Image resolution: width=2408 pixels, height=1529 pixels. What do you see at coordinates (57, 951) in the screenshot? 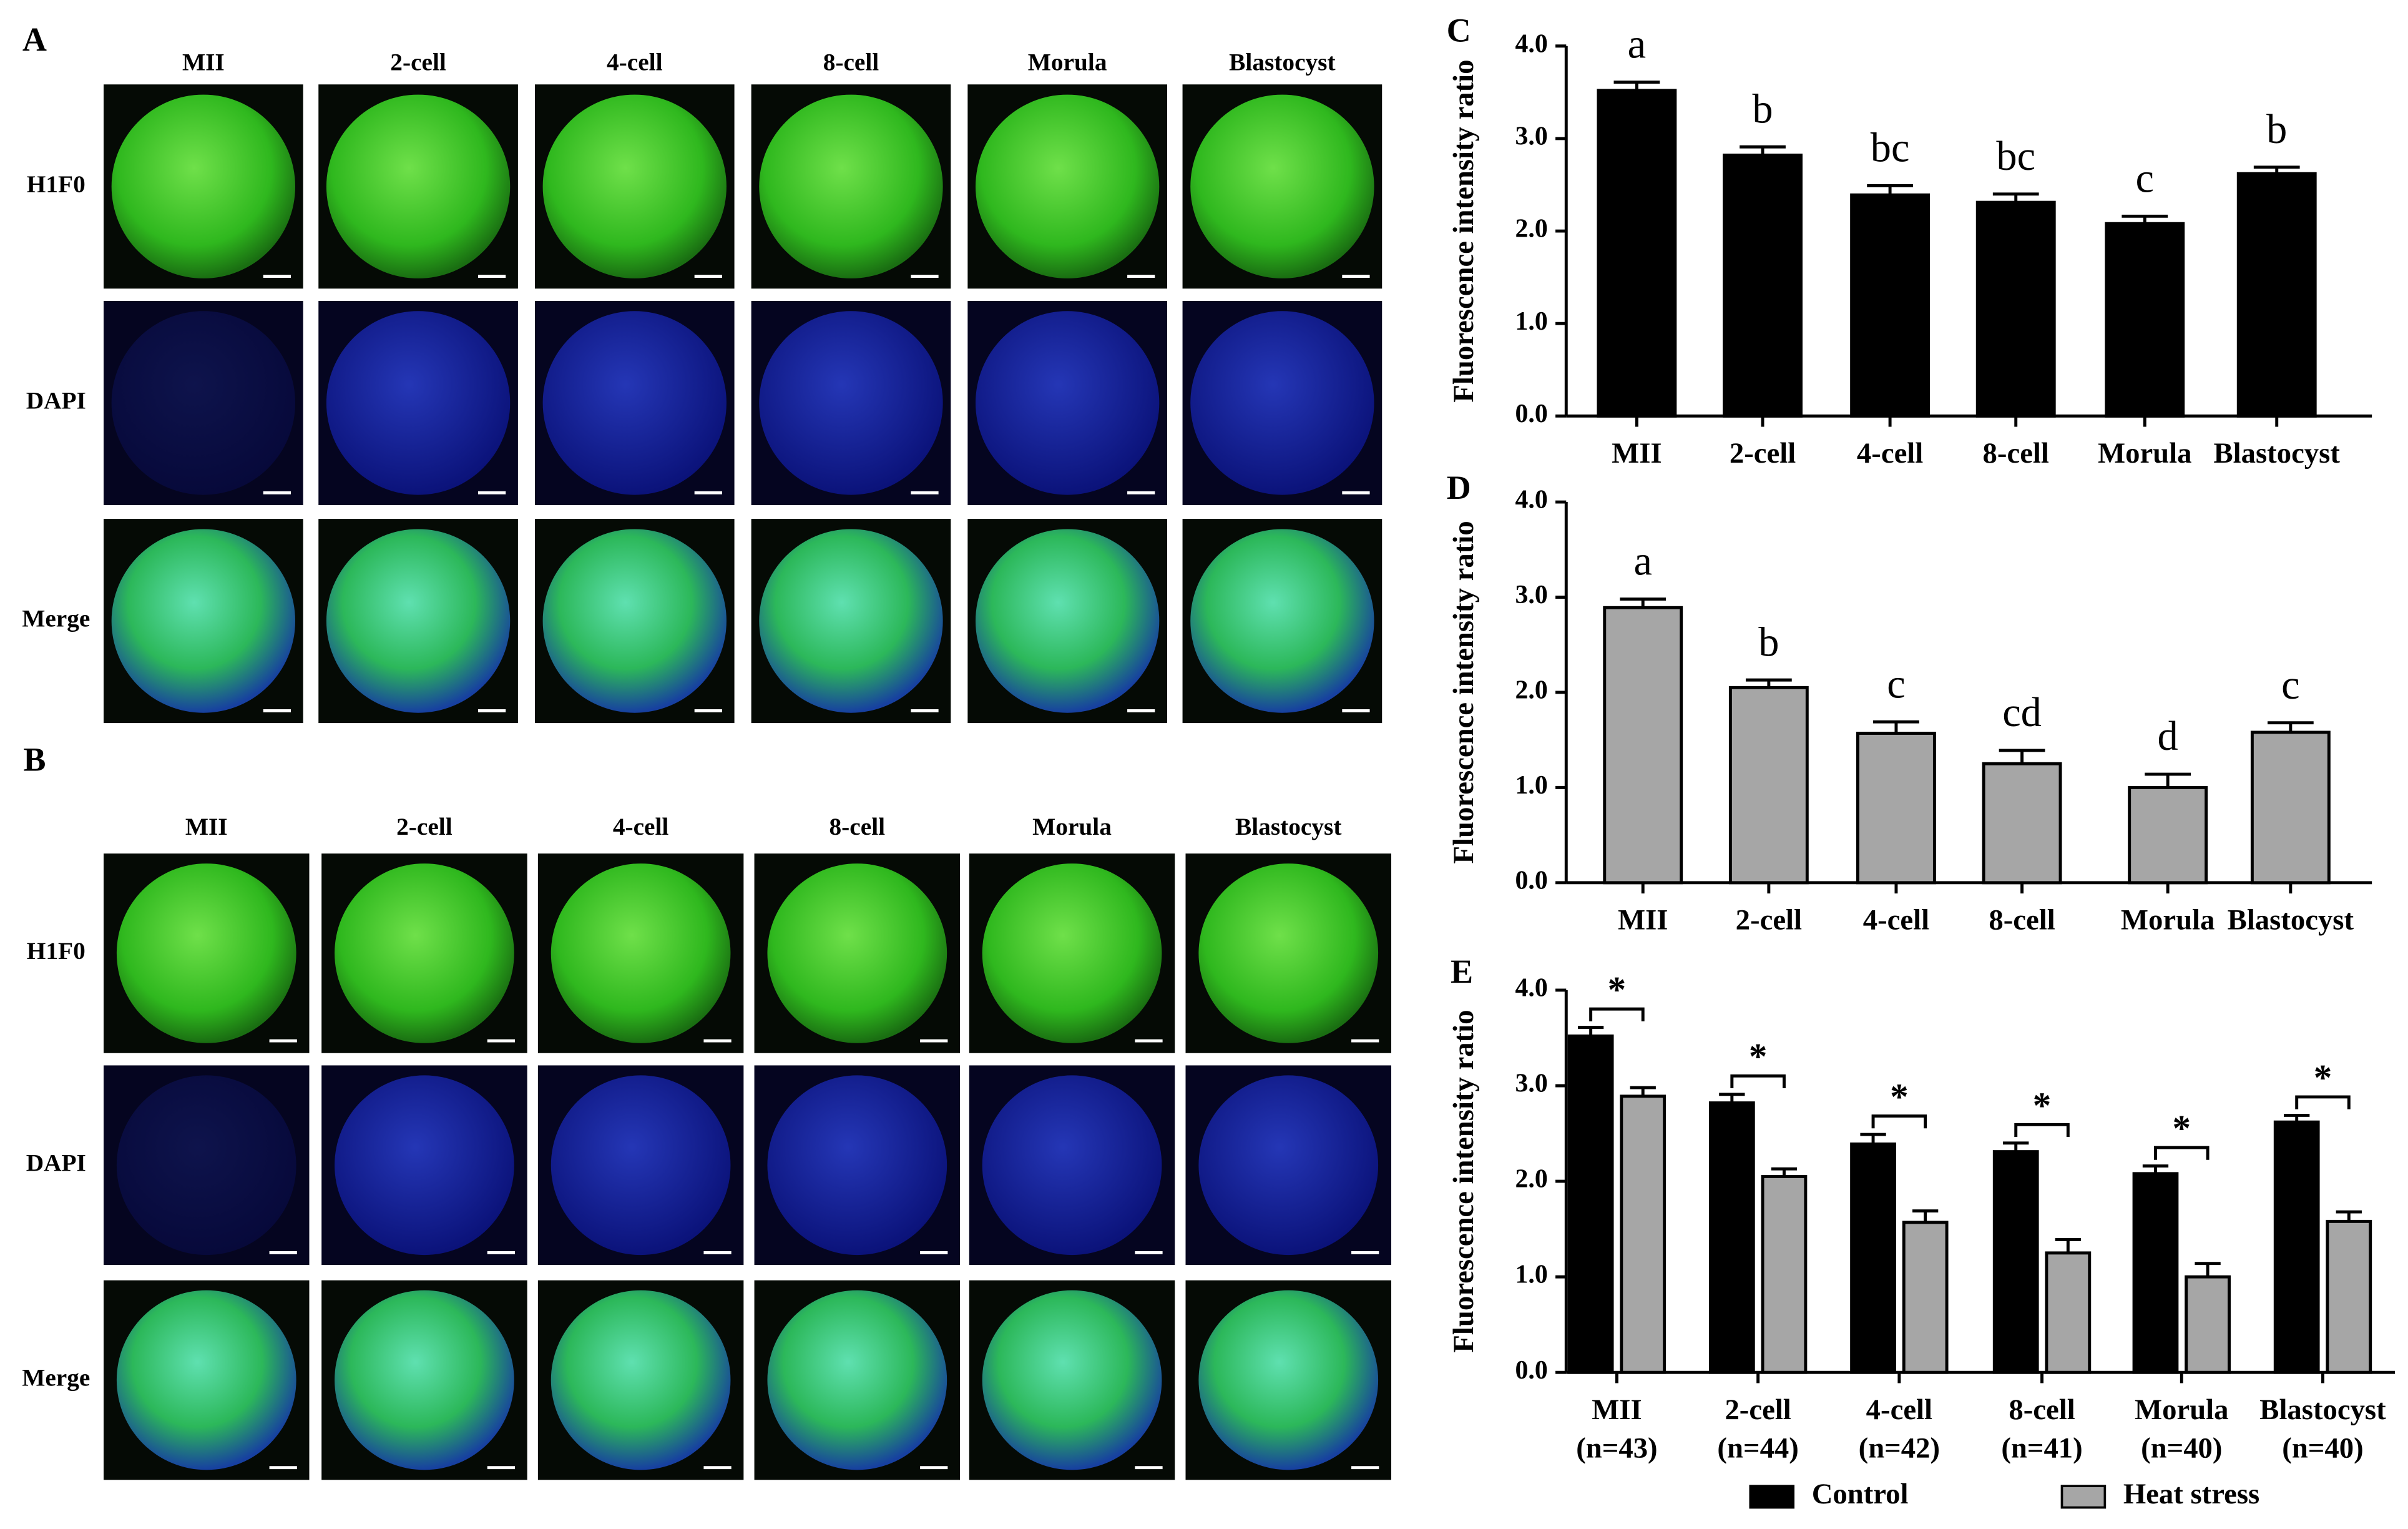
I see `row-label: H1F0` at bounding box center [57, 951].